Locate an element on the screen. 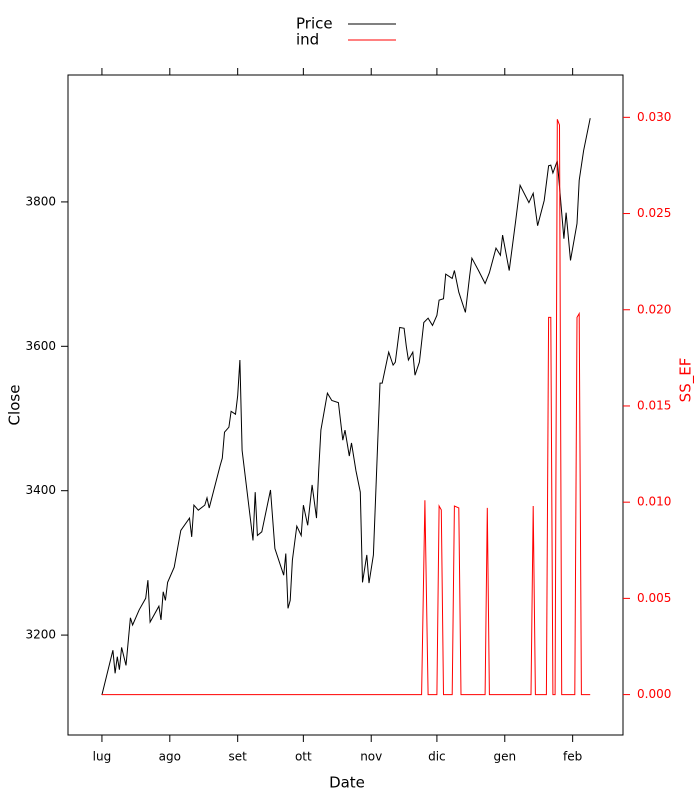  x-tick-label: gen is located at coordinates (504, 757).